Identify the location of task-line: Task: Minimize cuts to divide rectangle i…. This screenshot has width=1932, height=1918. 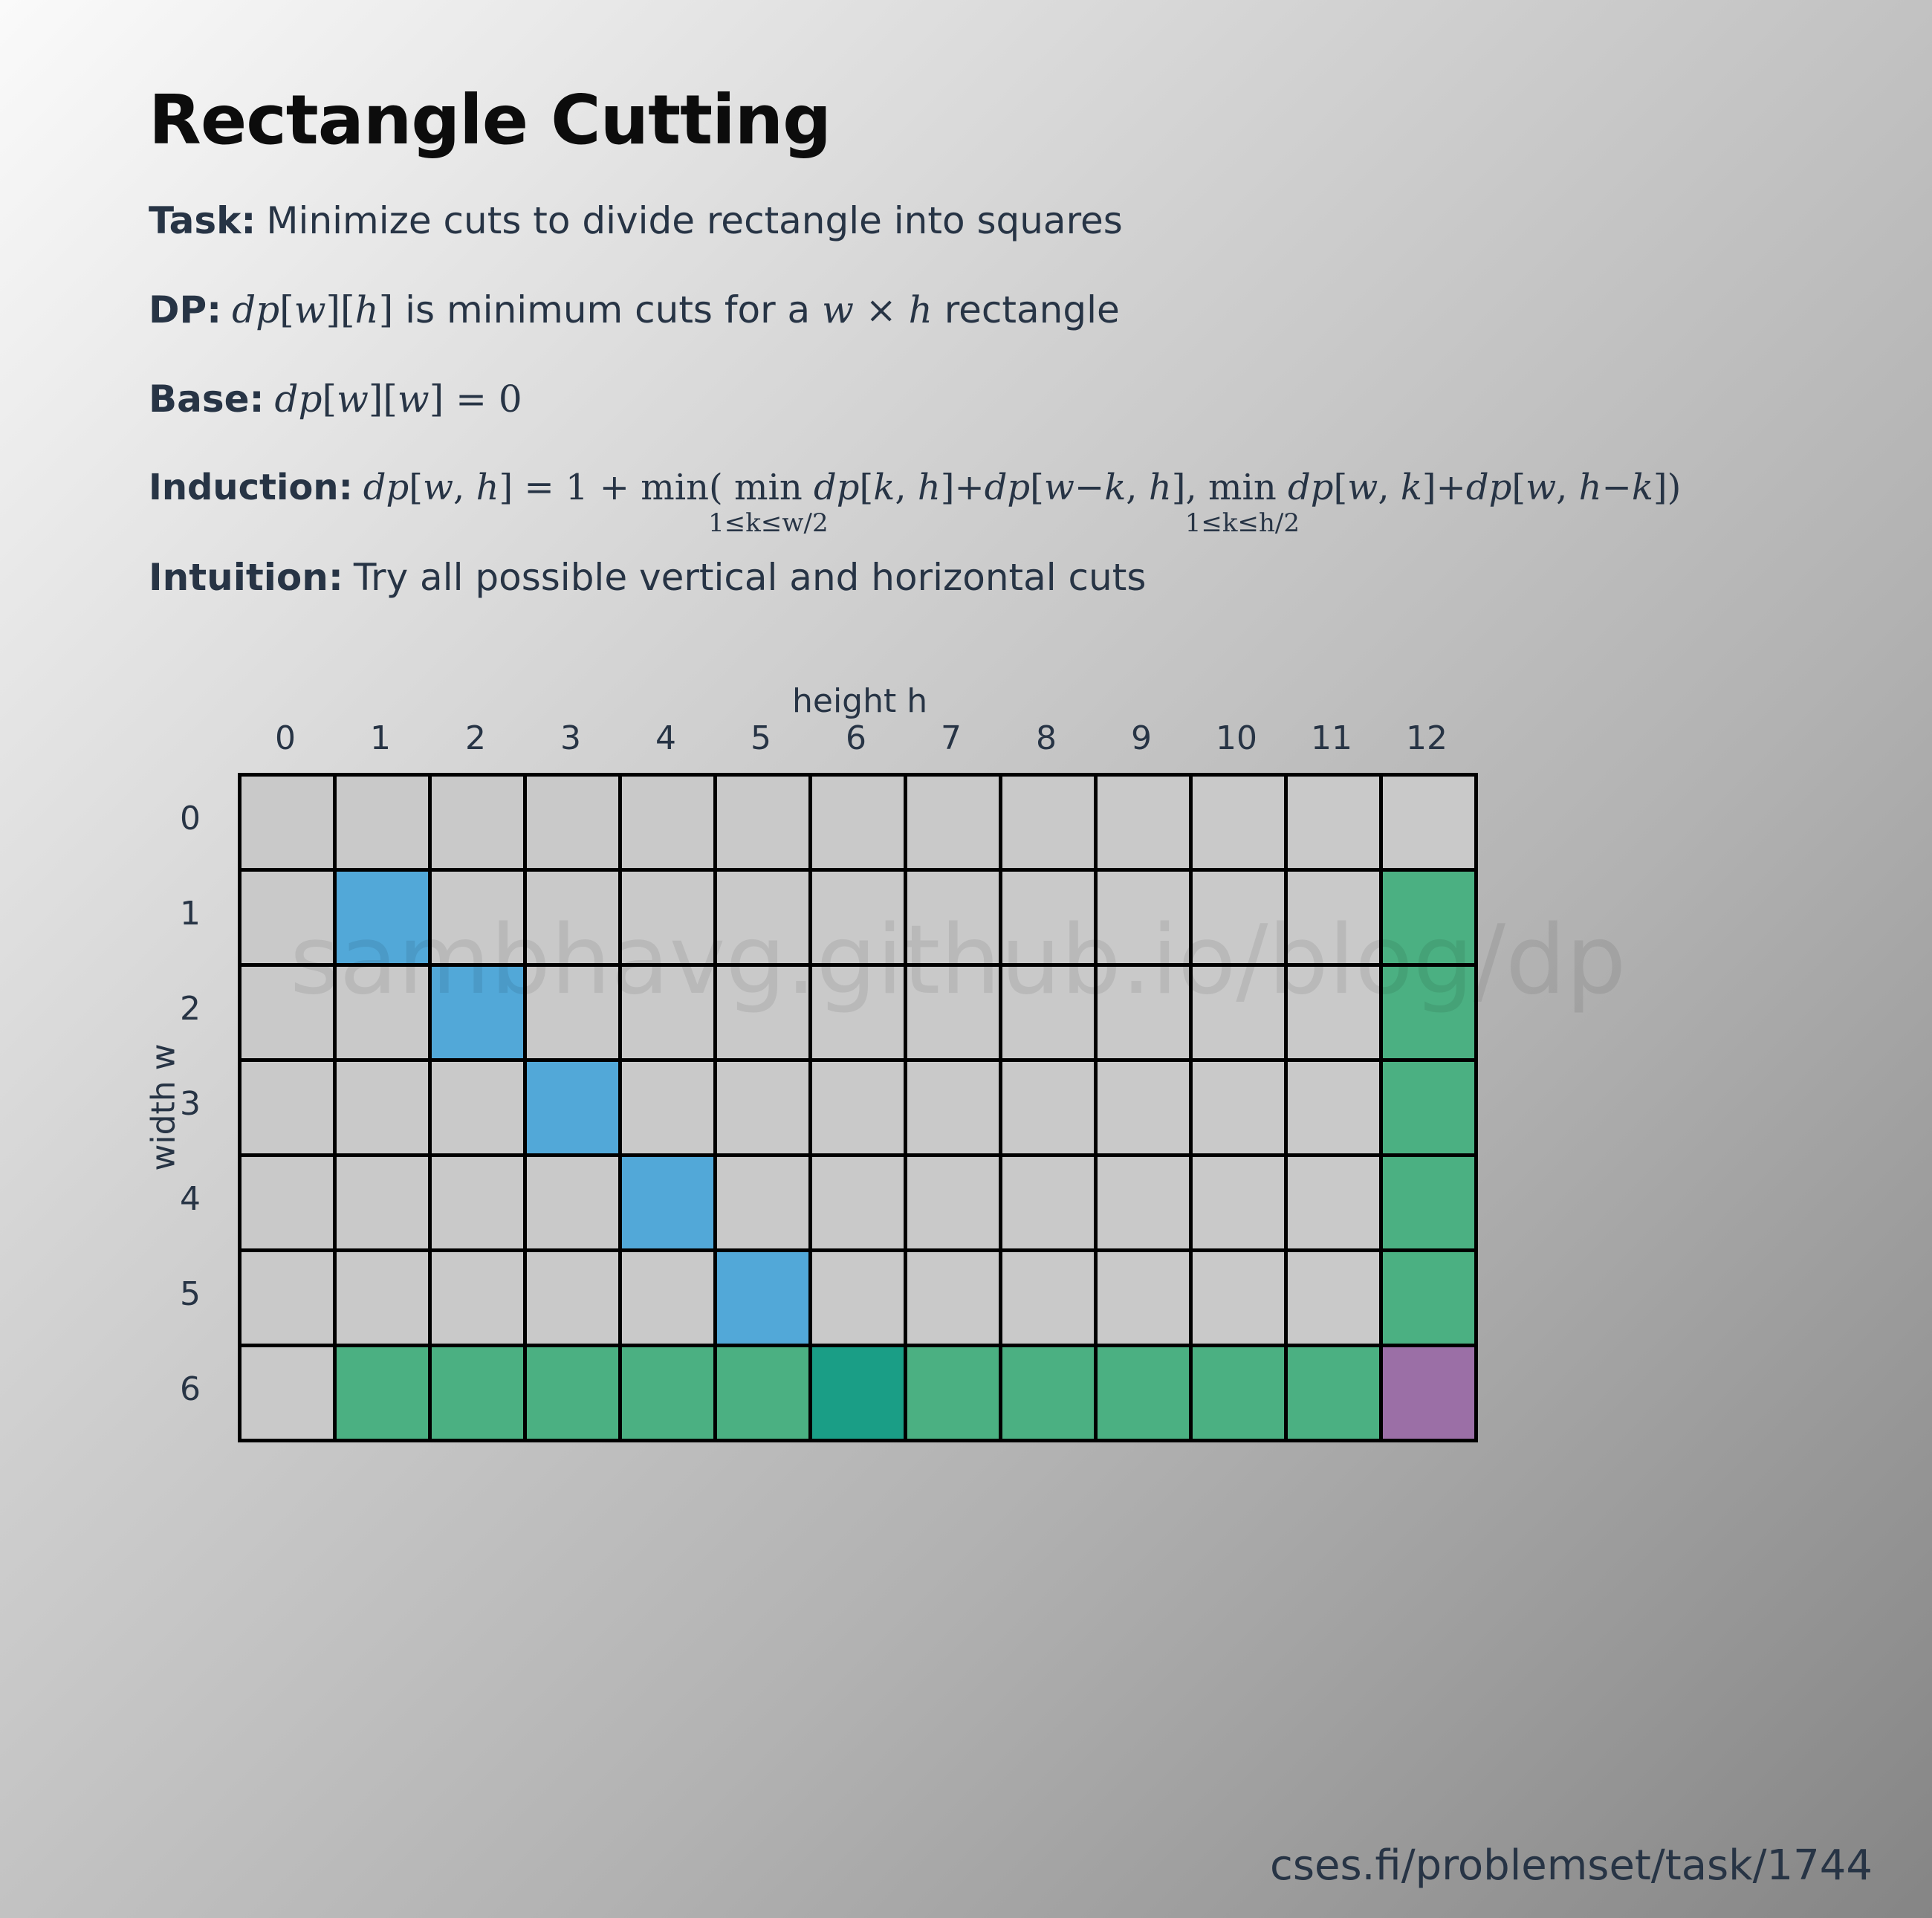
(636, 220).